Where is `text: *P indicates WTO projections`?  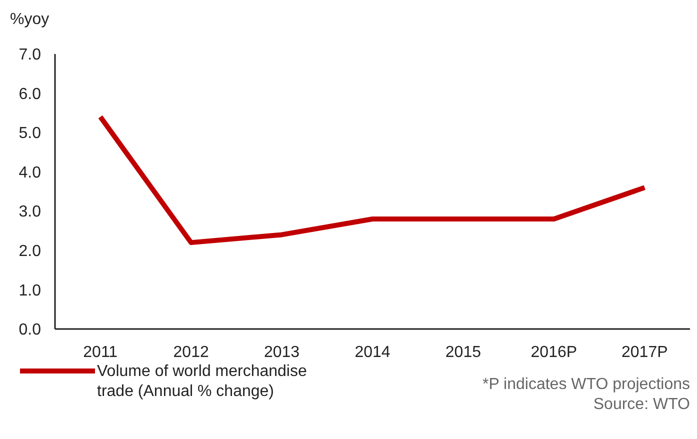 text: *P indicates WTO projections is located at coordinates (586, 384).